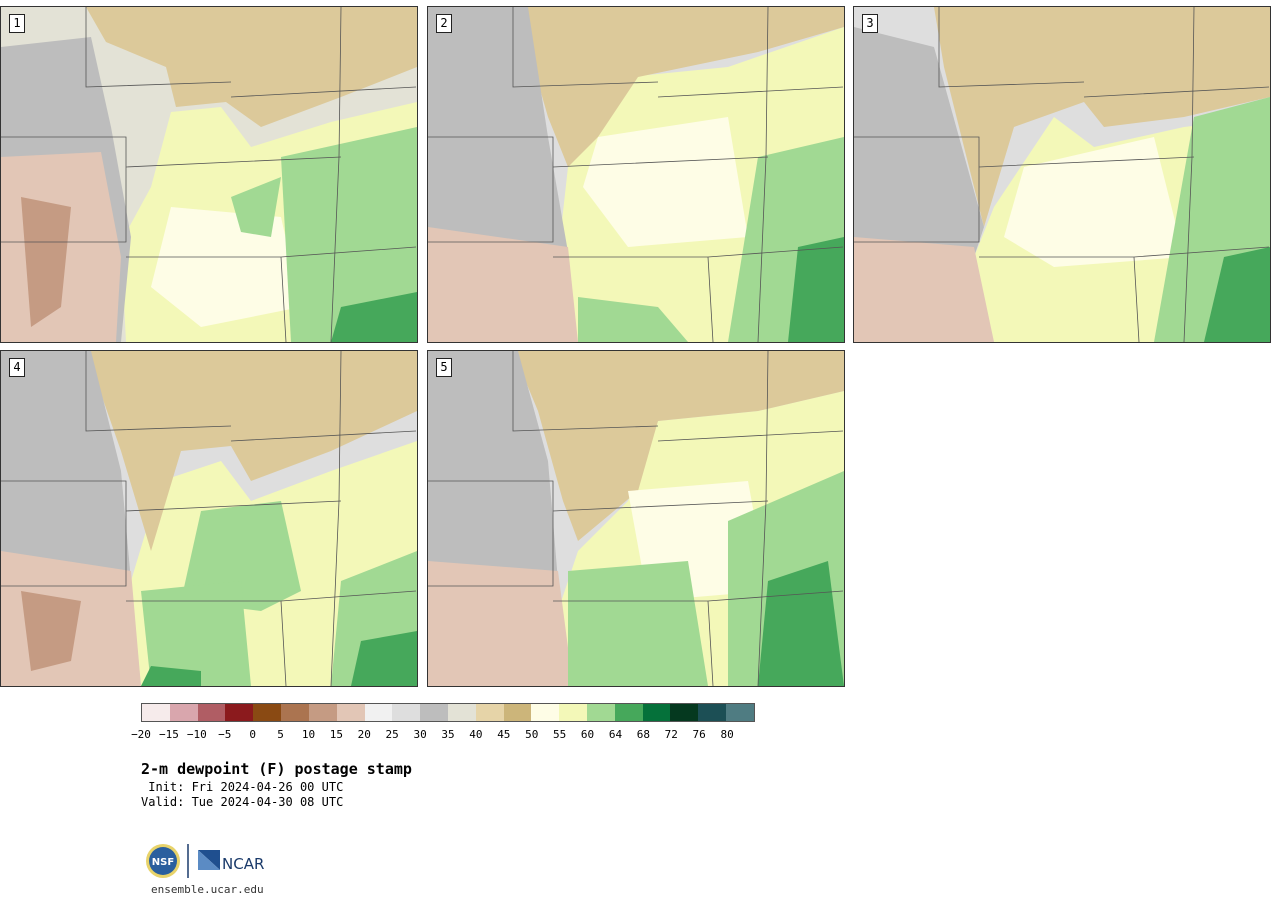  Describe the element at coordinates (444, 367) in the screenshot. I see `panel-number: 5` at that location.